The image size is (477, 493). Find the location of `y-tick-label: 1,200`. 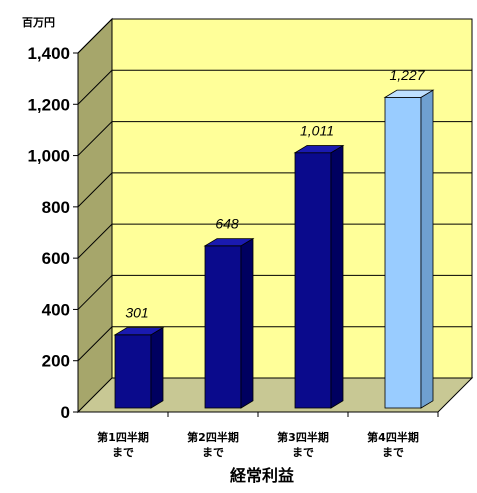

y-tick-label: 1,200 is located at coordinates (48, 104).